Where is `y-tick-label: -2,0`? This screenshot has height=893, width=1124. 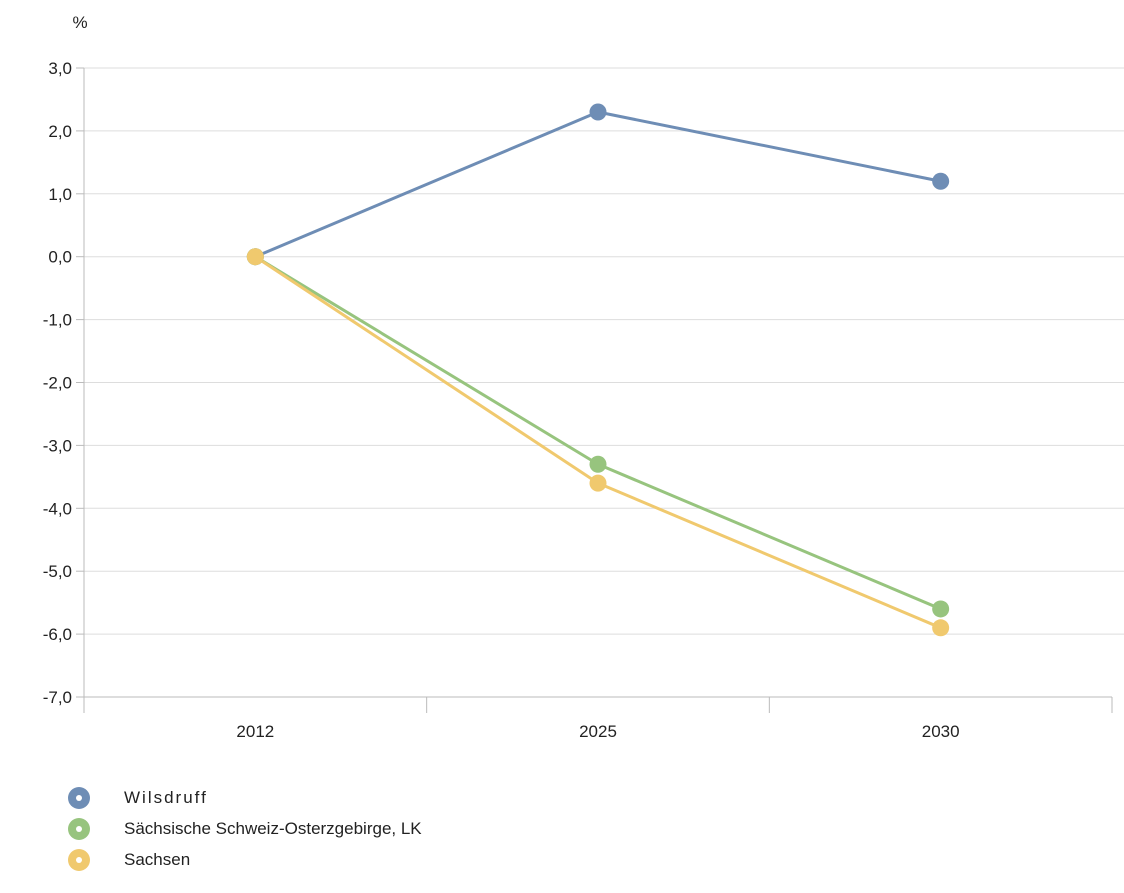
y-tick-label: -2,0 is located at coordinates (57, 383).